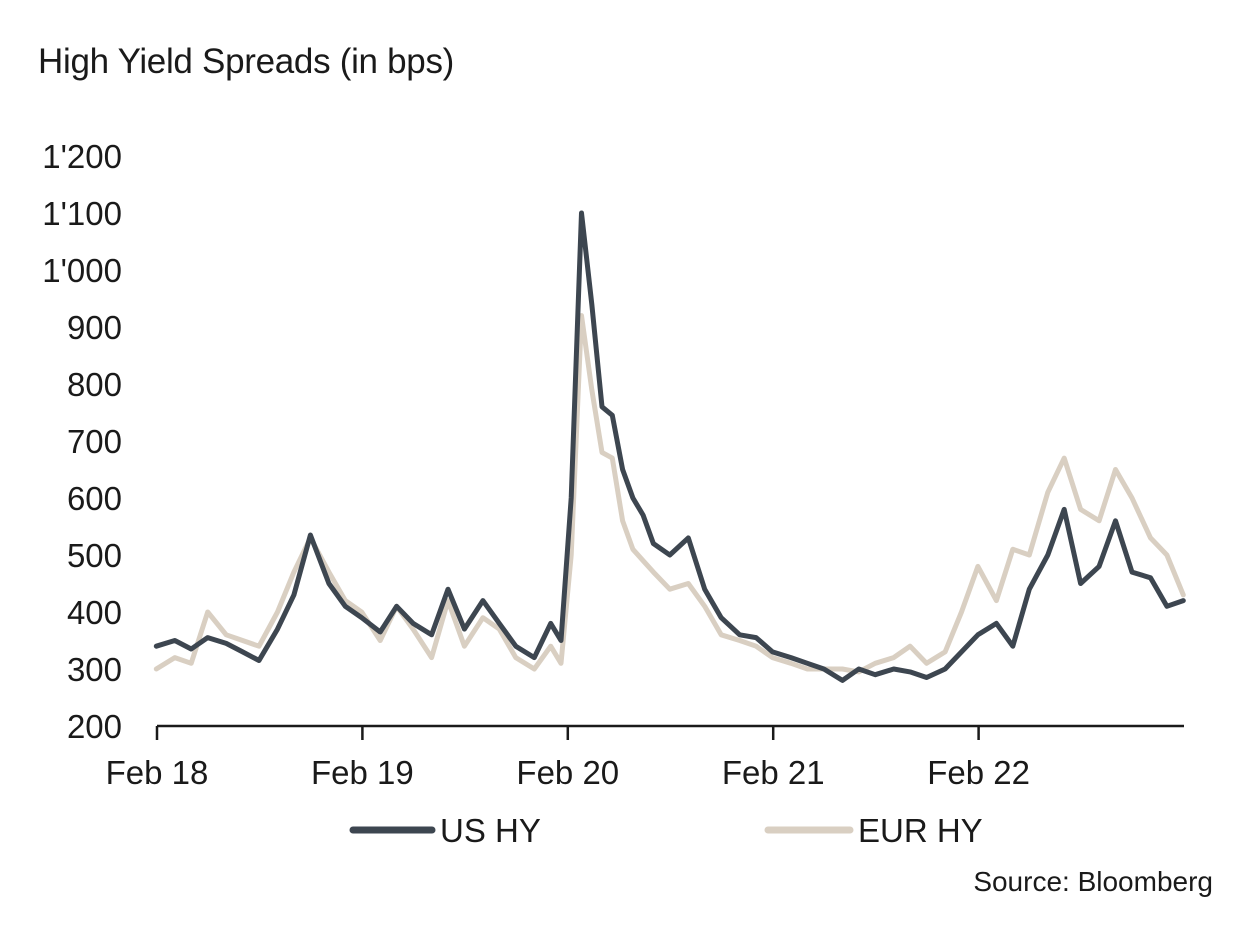  What do you see at coordinates (94, 327) in the screenshot?
I see `y-tick-label: 900` at bounding box center [94, 327].